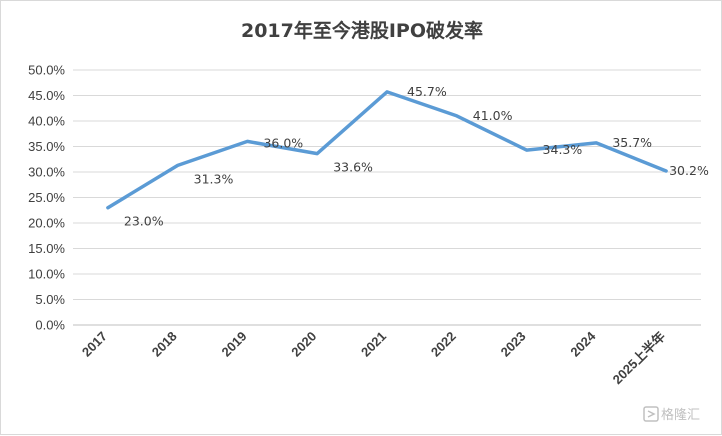  I want to click on y-tick-label: 0.0%, so click(50, 325).